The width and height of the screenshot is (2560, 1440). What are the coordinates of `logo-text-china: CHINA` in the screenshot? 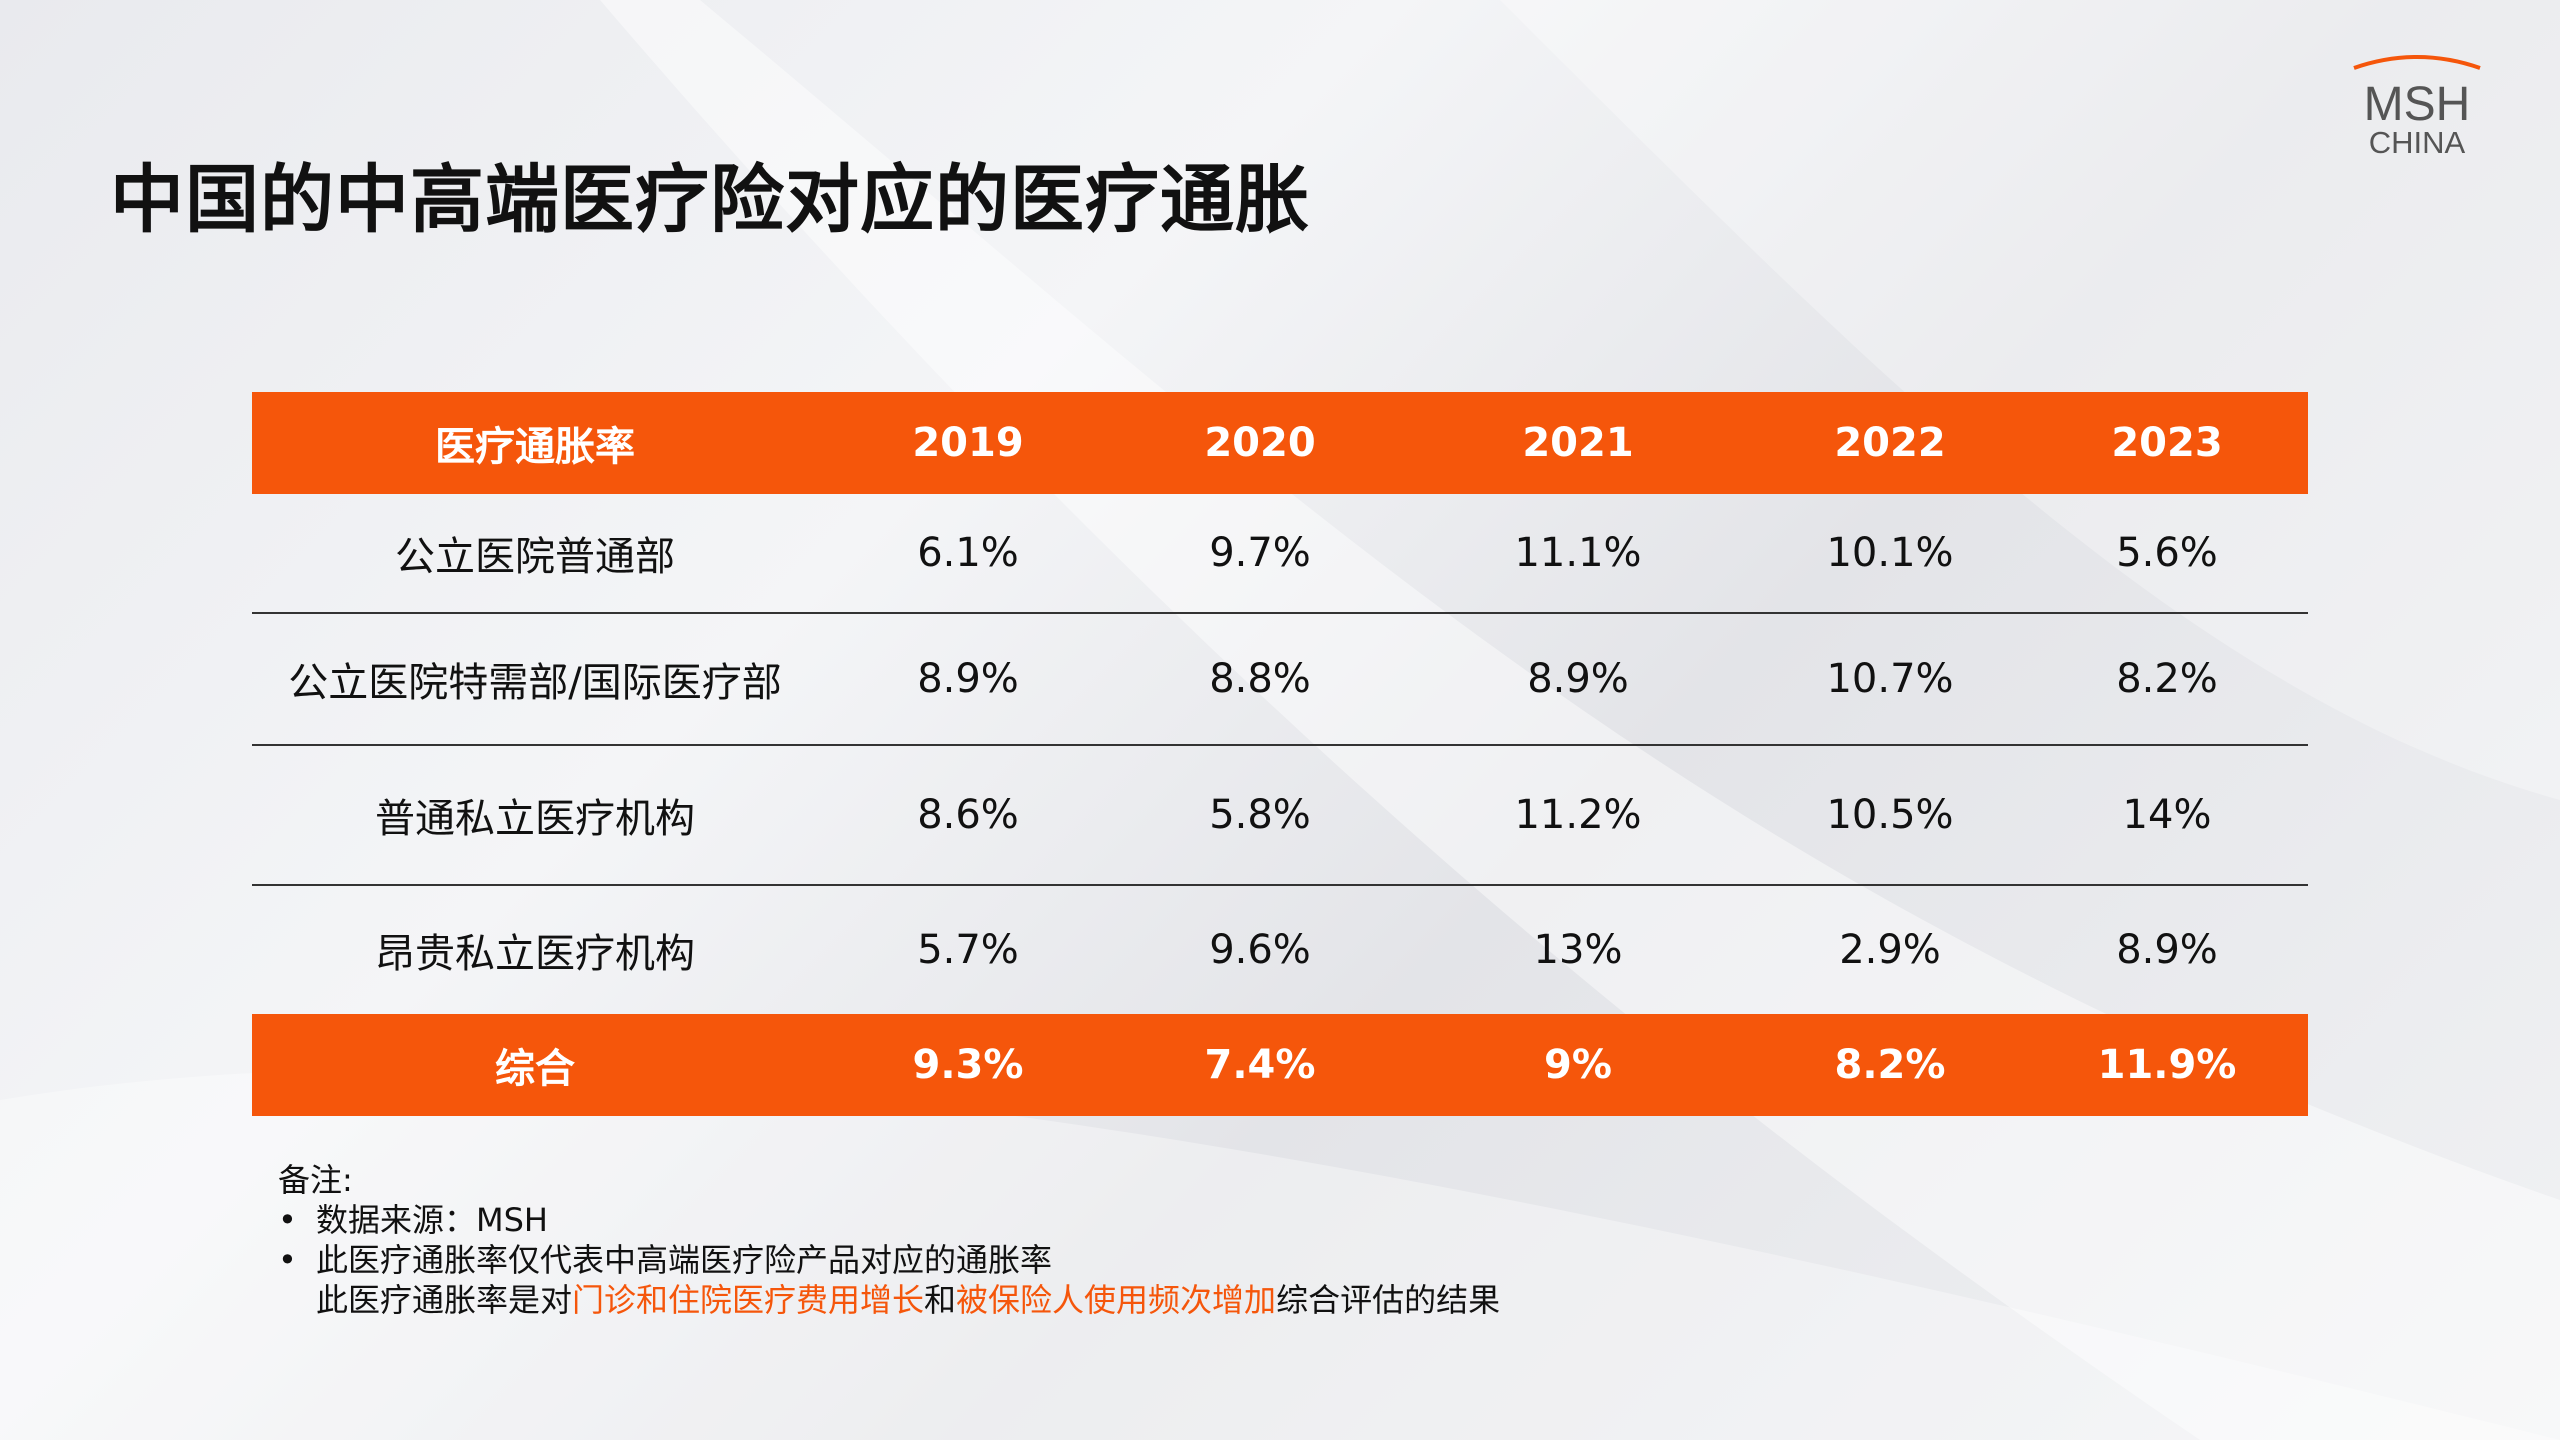 It's located at (2417, 142).